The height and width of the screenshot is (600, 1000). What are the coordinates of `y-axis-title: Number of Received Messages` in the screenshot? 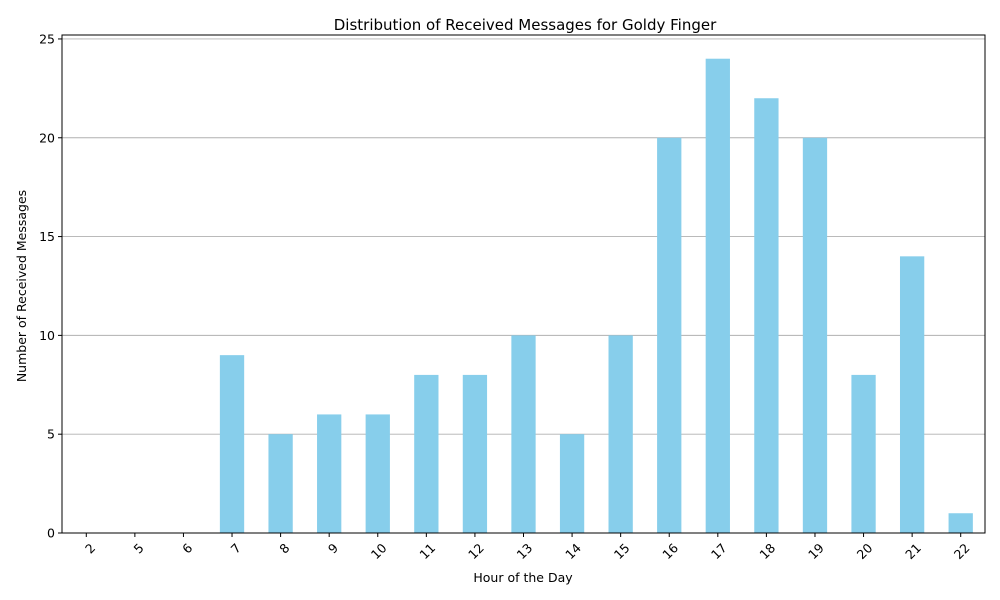 It's located at (21, 286).